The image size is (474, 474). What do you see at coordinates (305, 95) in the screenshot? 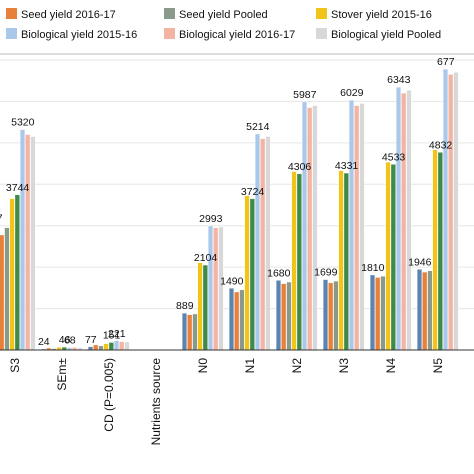
I see `data-label-n2-2: 5987` at bounding box center [305, 95].